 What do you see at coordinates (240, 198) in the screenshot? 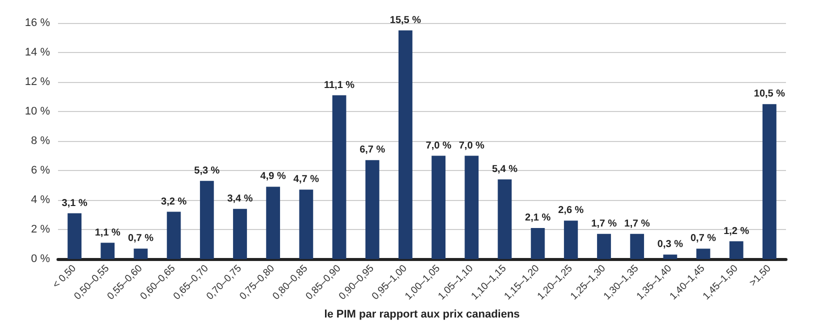
I see `data-label: 3,4 %` at bounding box center [240, 198].